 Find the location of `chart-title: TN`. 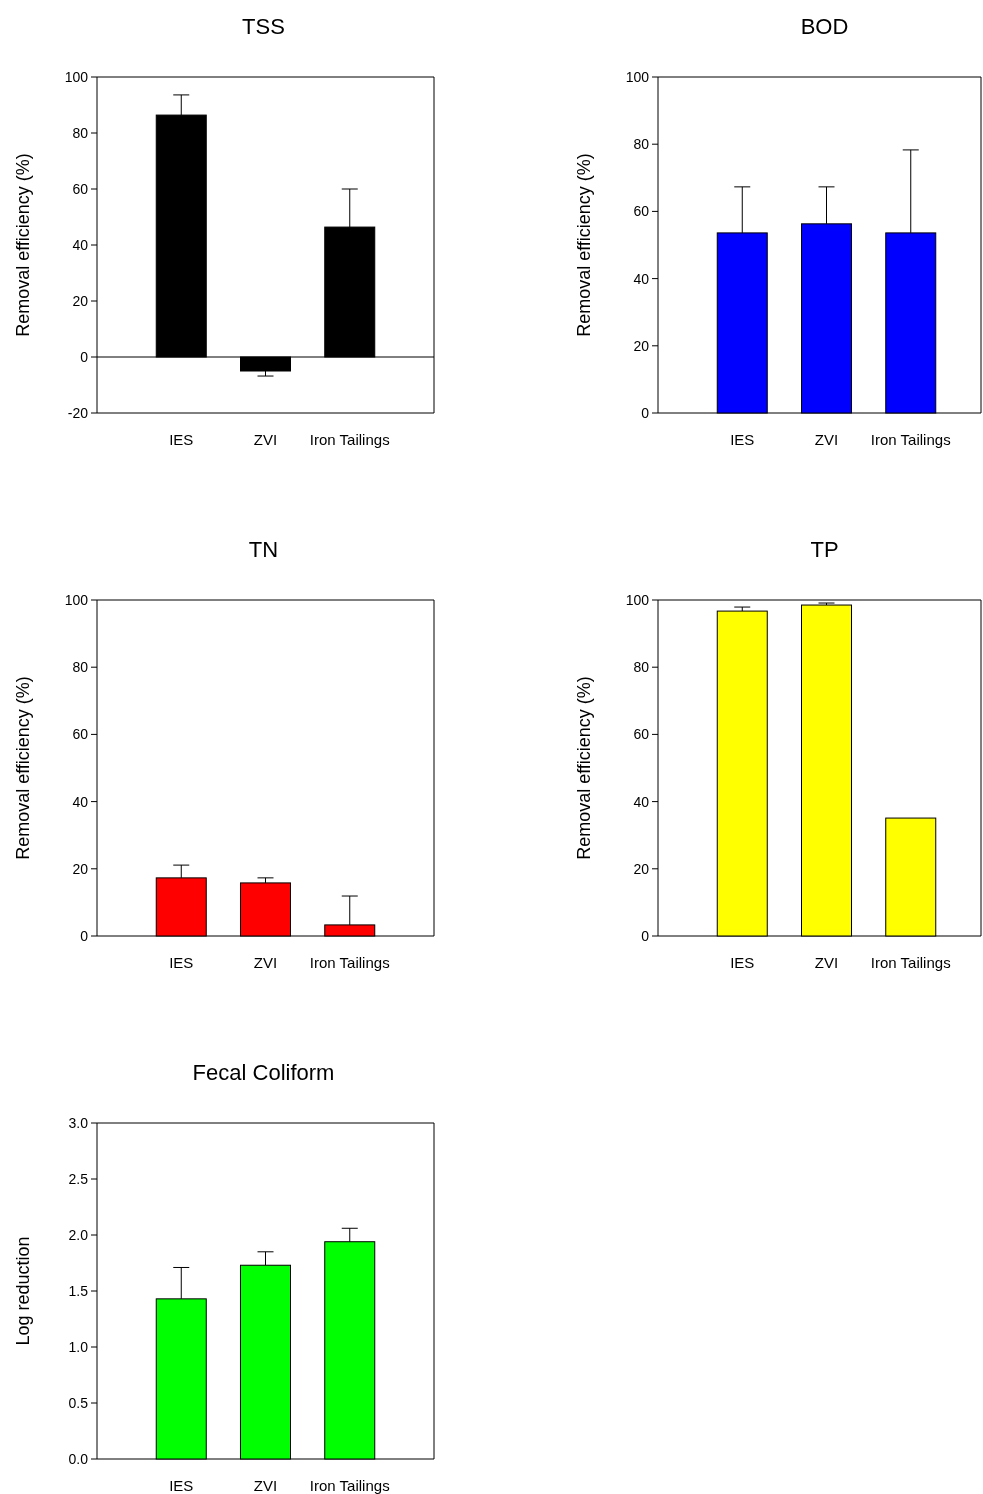

chart-title: TN is located at coordinates (263, 549).